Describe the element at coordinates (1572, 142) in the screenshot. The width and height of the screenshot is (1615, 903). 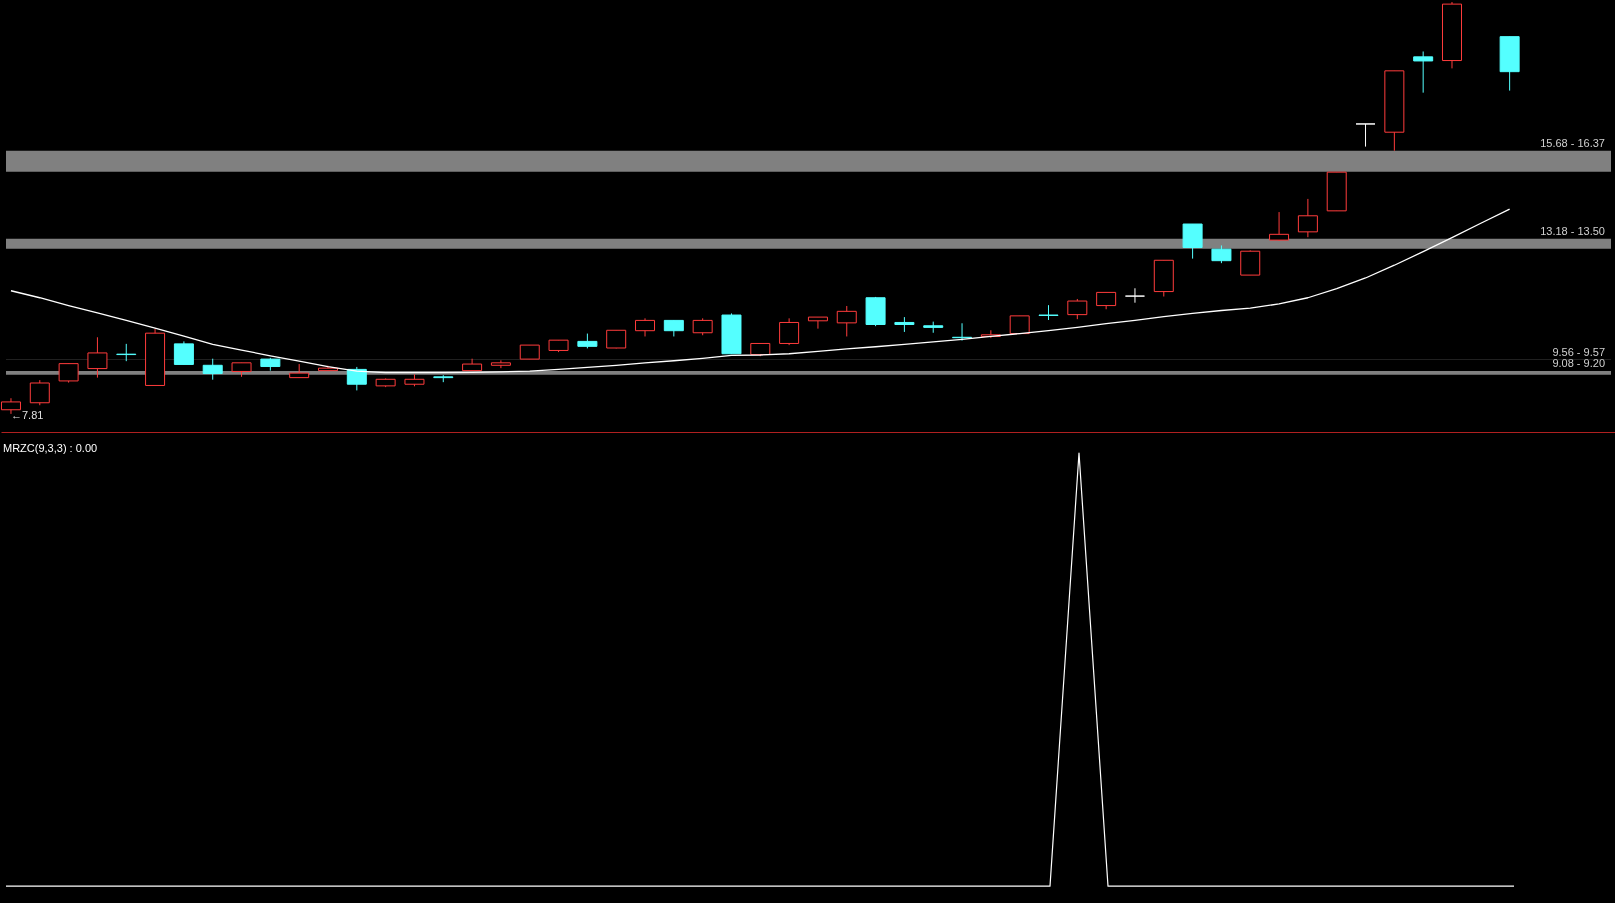
I see `band-label: 15.68 - 16.37` at that location.